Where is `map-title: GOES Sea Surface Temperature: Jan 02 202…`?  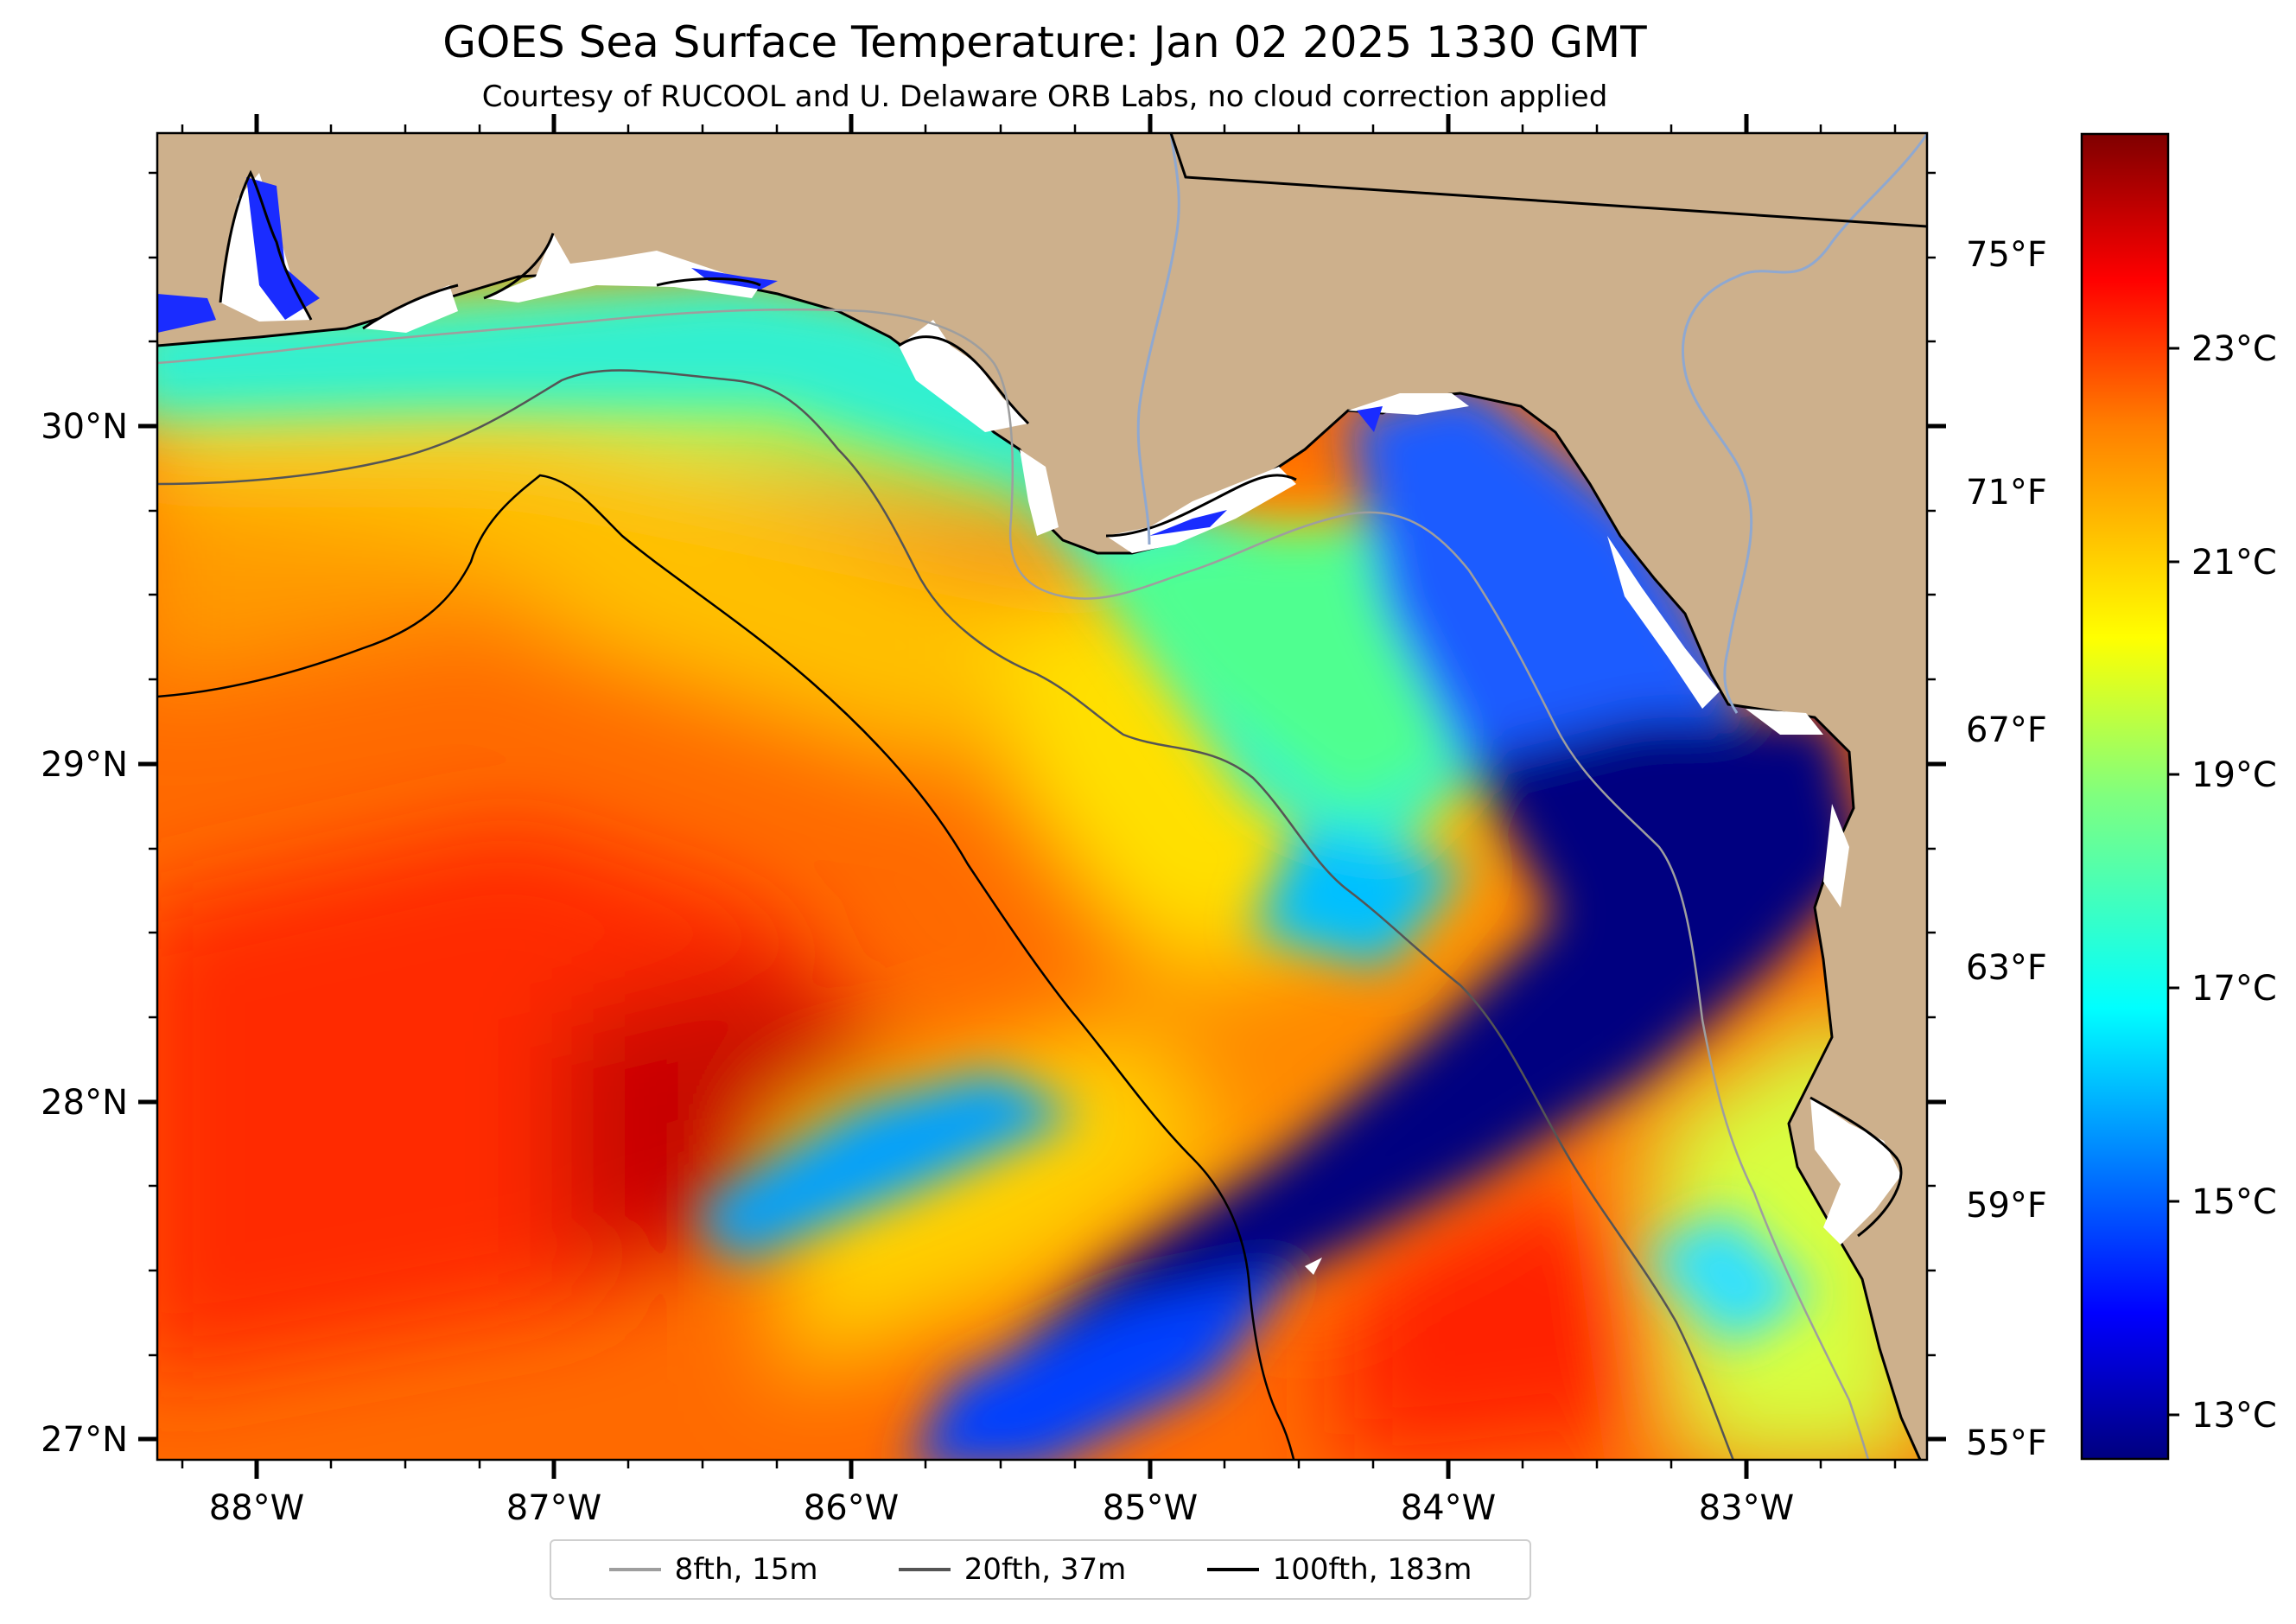 map-title: GOES Sea Surface Temperature: Jan 02 202… is located at coordinates (1044, 42).